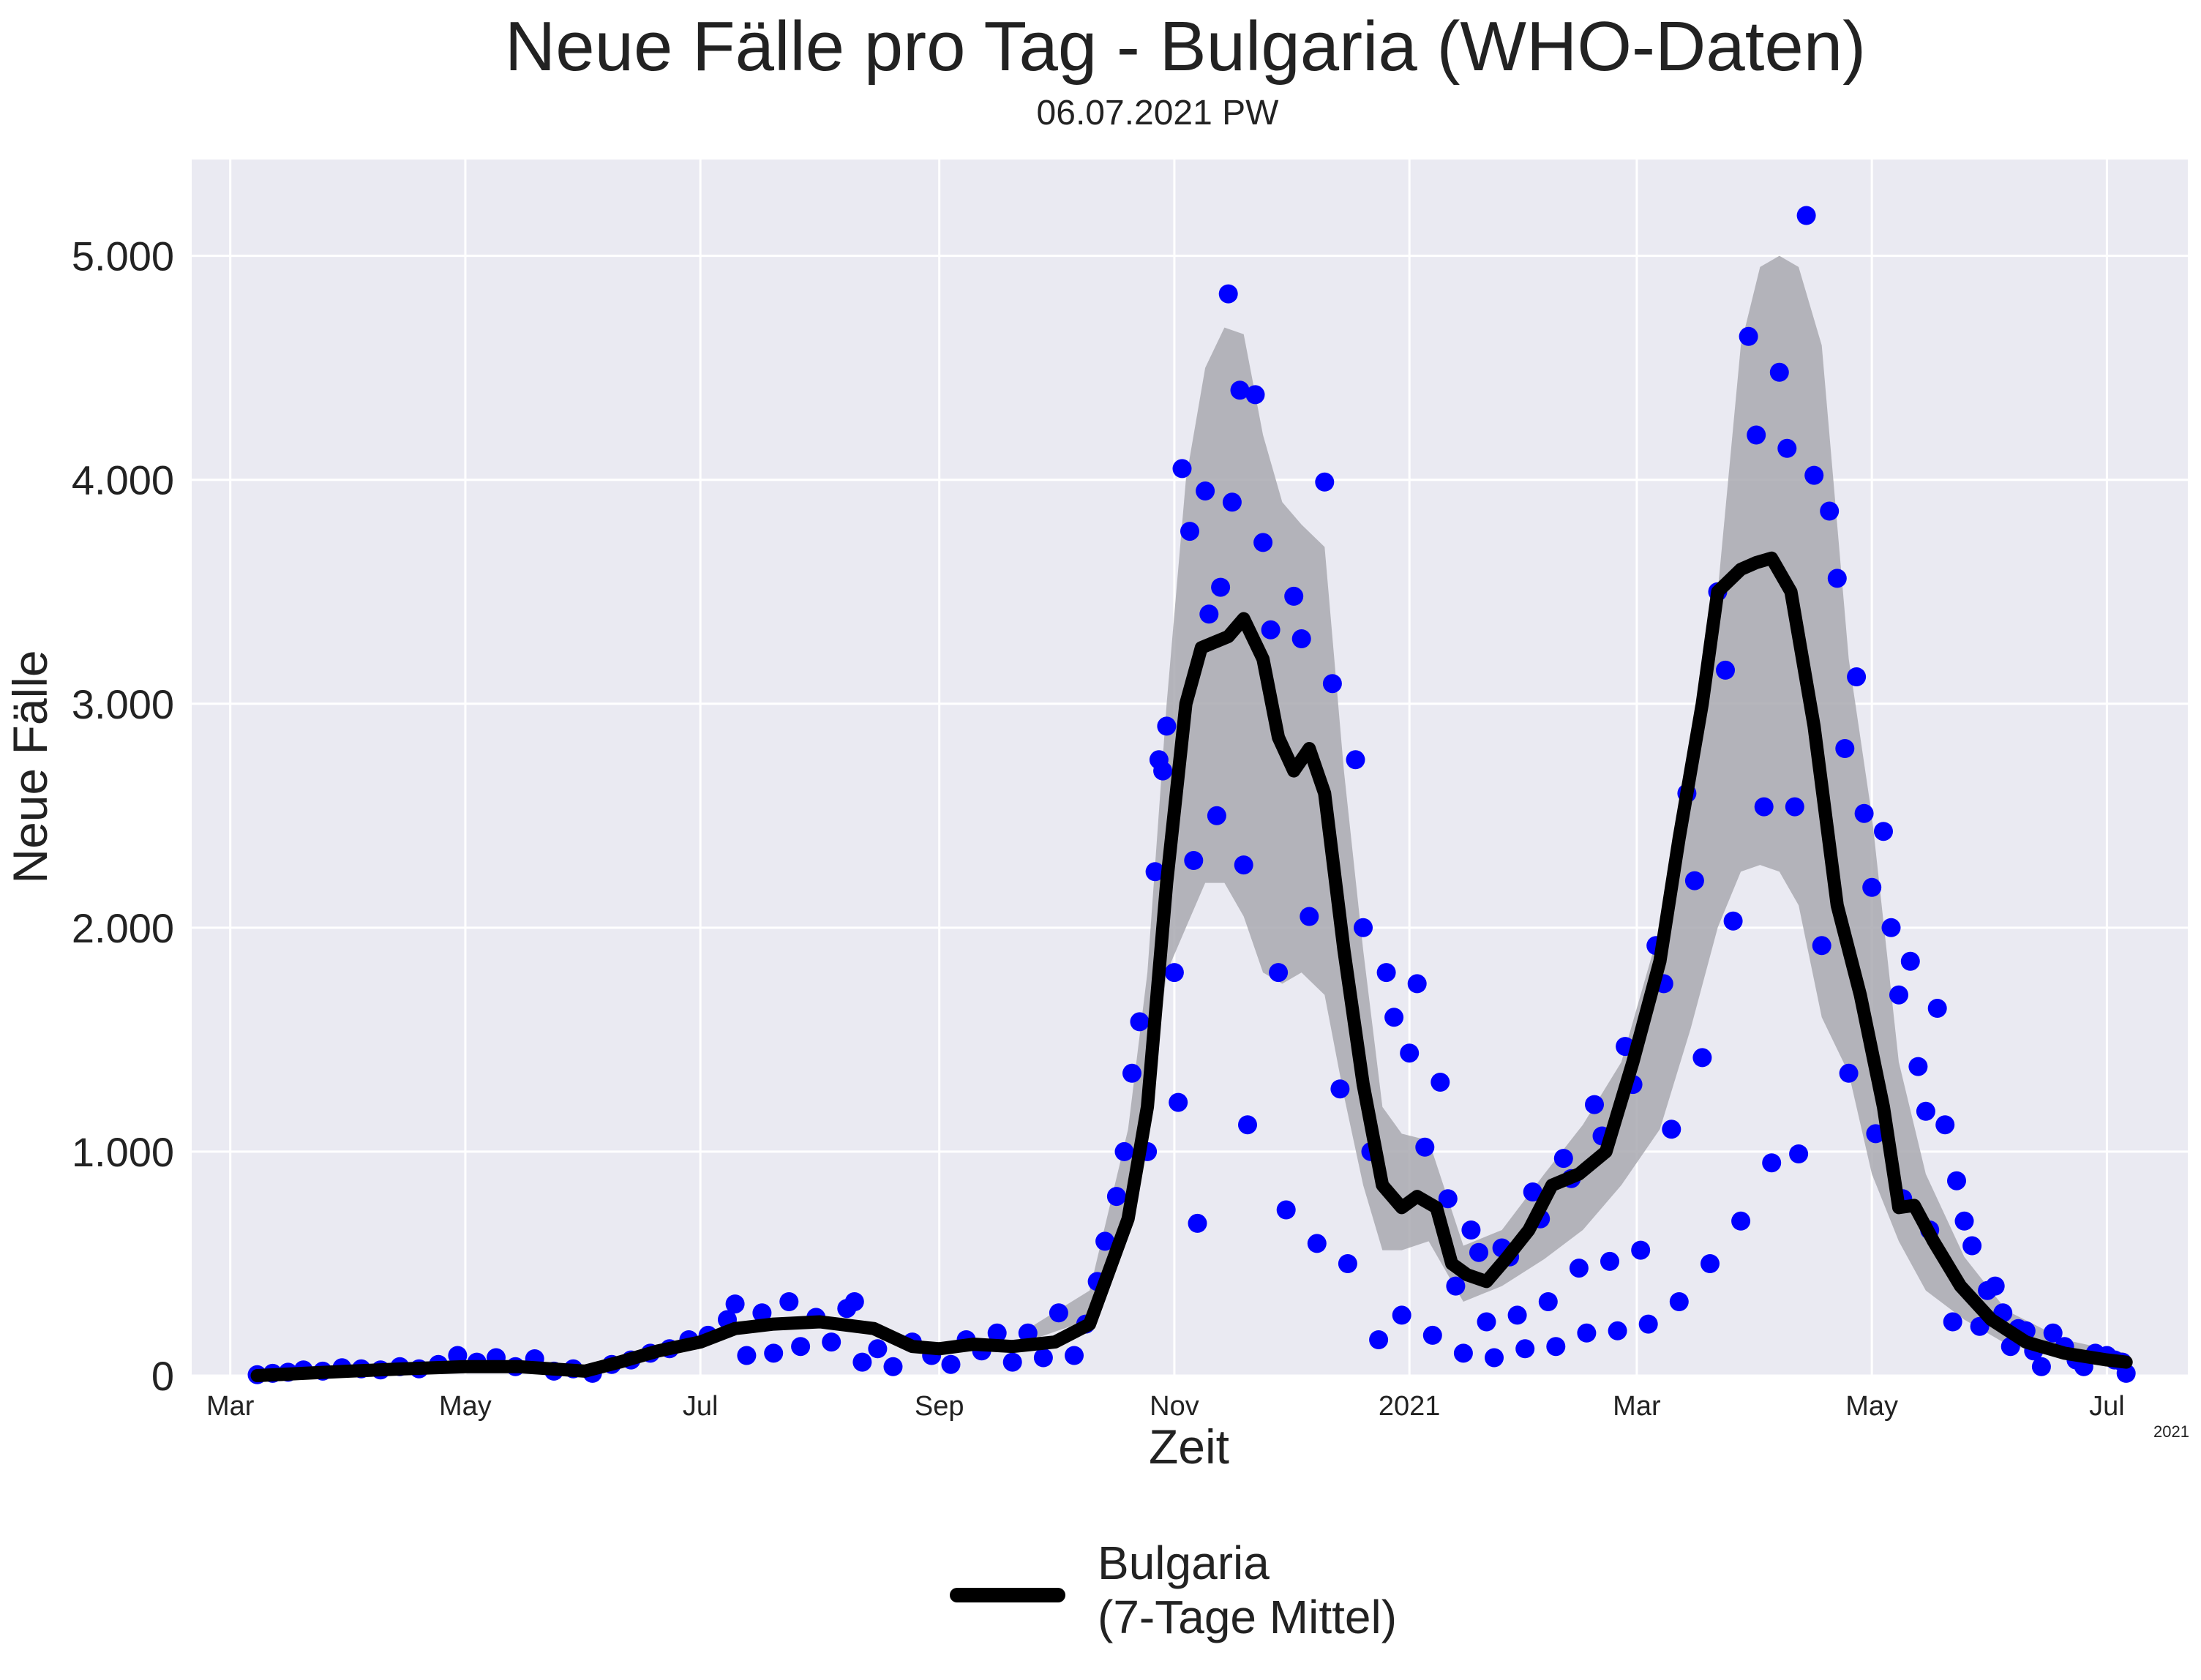  I want to click on y-axis-label: Neue Fälle, so click(30, 766).